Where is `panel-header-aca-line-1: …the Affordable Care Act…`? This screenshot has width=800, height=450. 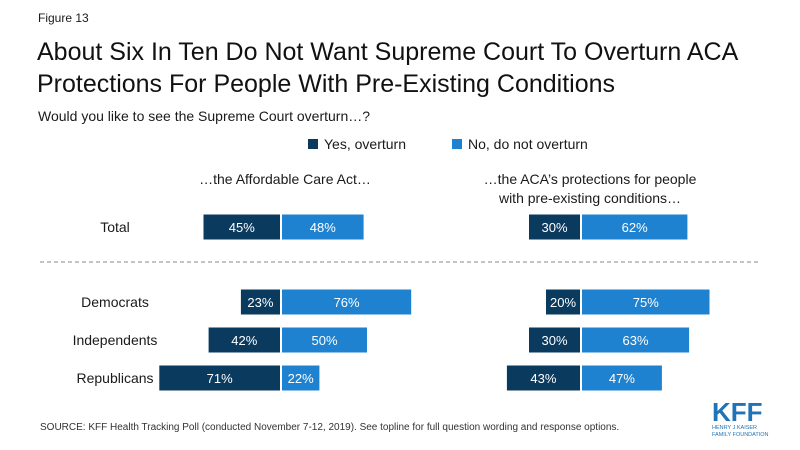 panel-header-aca-line-1: …the Affordable Care Act… is located at coordinates (285, 179).